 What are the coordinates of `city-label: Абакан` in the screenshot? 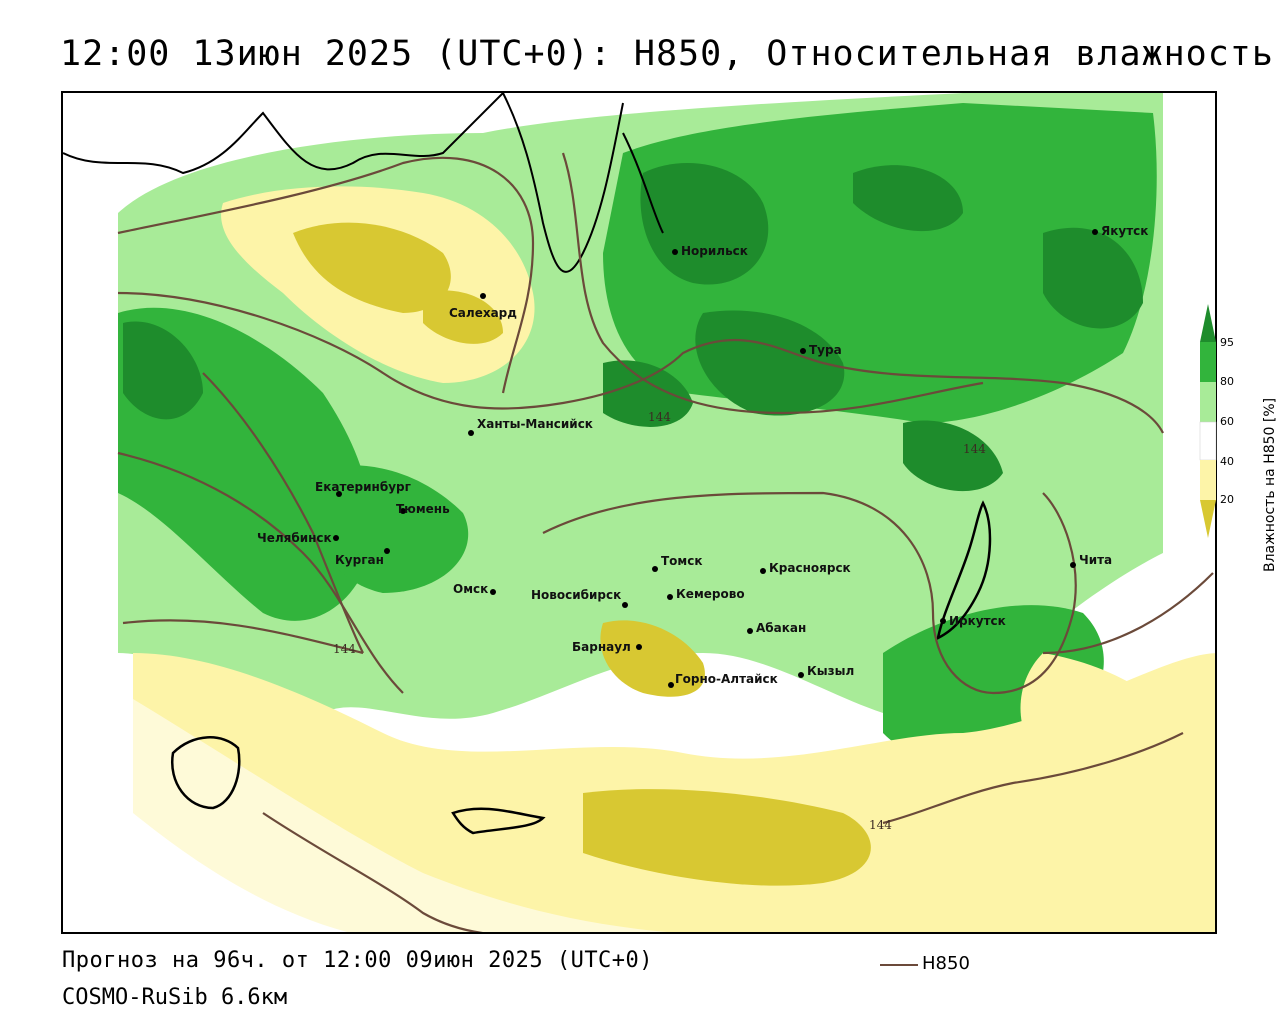 It's located at (781, 628).